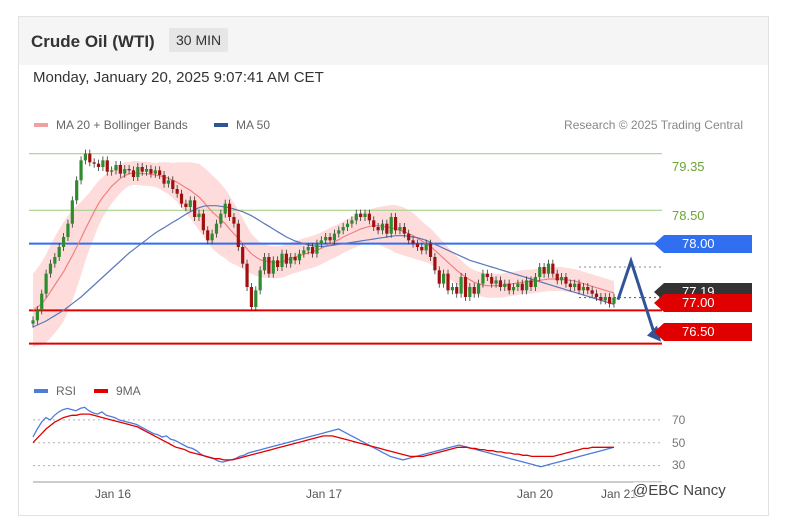 The height and width of the screenshot is (524, 787). Describe the element at coordinates (199, 40) in the screenshot. I see `interval-badge: 30 MIN` at that location.